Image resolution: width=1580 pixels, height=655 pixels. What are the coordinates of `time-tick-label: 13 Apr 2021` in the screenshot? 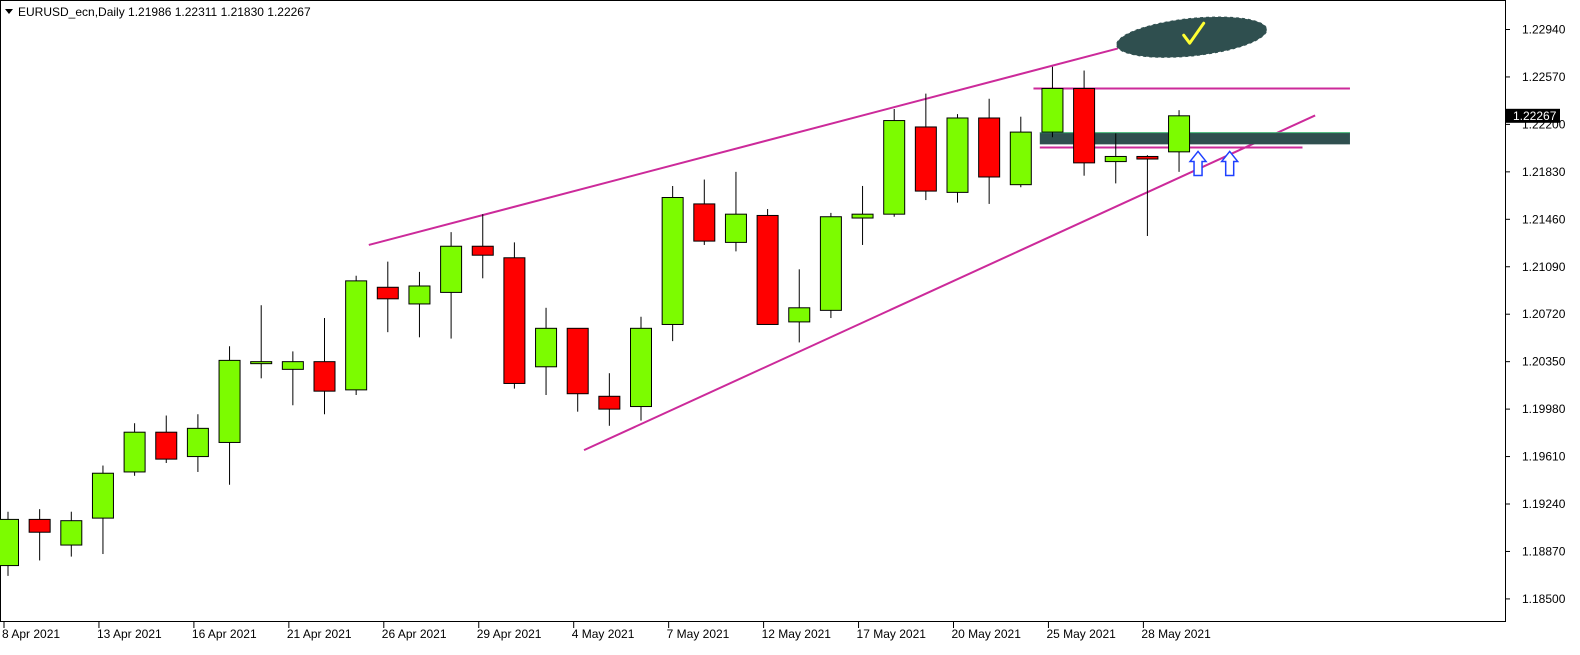 It's located at (129, 634).